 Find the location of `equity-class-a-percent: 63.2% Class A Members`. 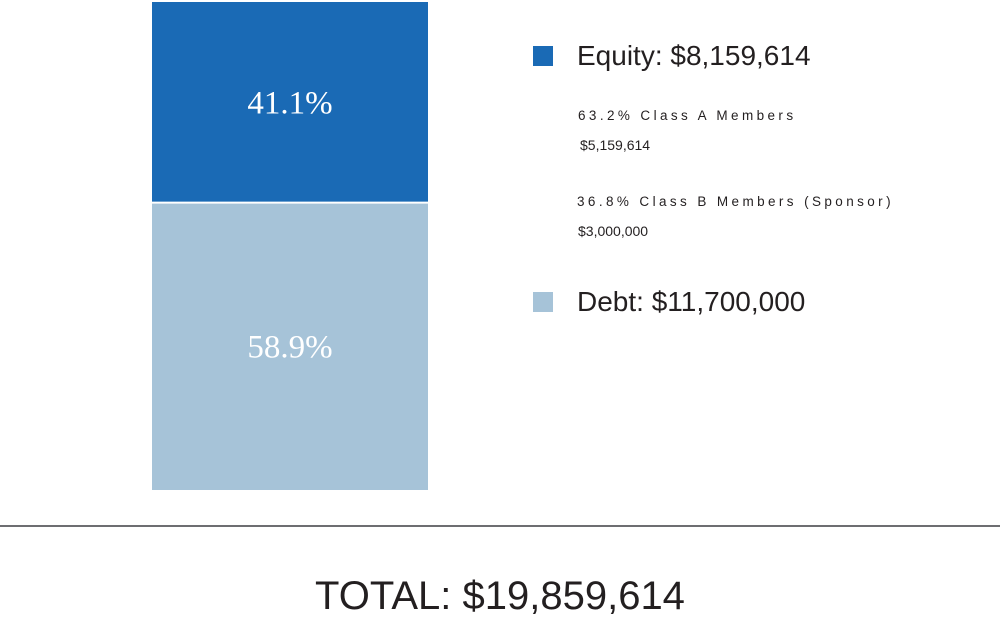

equity-class-a-percent: 63.2% Class A Members is located at coordinates (687, 115).